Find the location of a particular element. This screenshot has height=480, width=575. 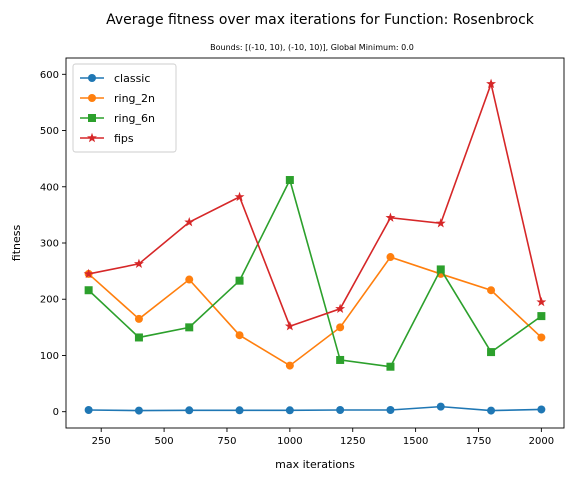

legend-label-ring_2n: ring_2n is located at coordinates (134, 98).